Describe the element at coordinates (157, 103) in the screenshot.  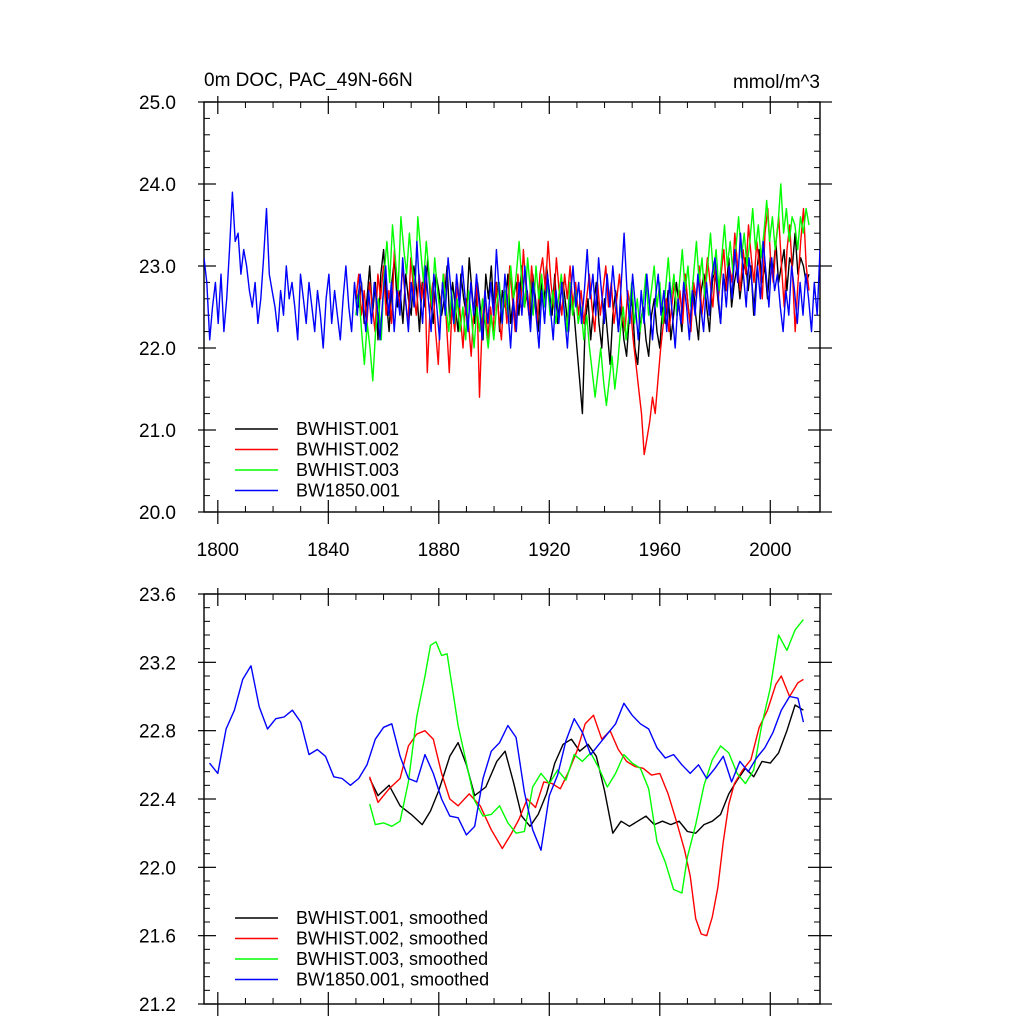
I see `y-tick-label: 25.0` at that location.